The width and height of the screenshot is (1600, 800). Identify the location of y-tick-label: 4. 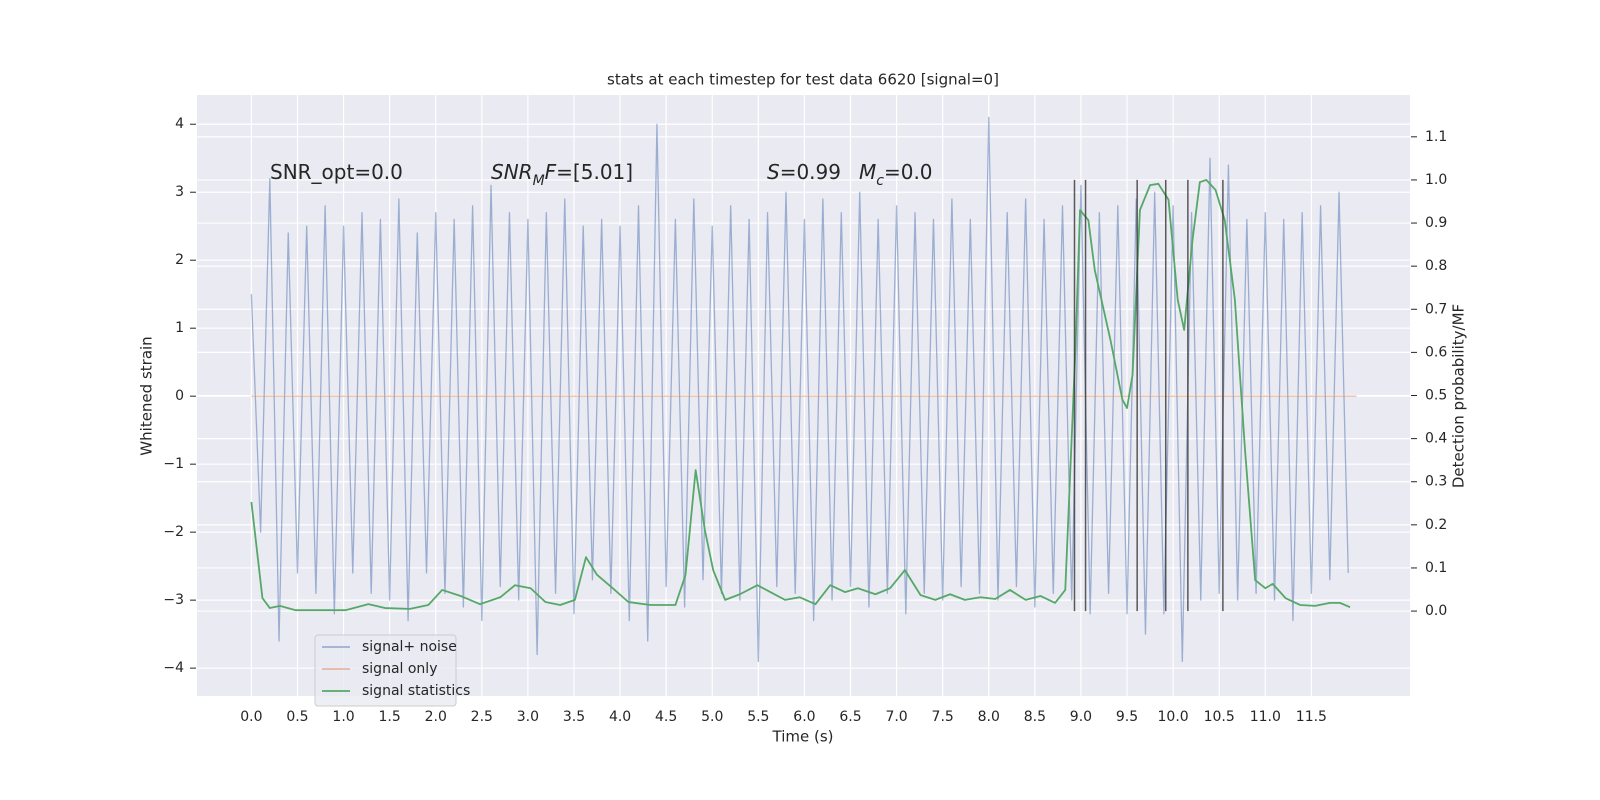
(179, 124).